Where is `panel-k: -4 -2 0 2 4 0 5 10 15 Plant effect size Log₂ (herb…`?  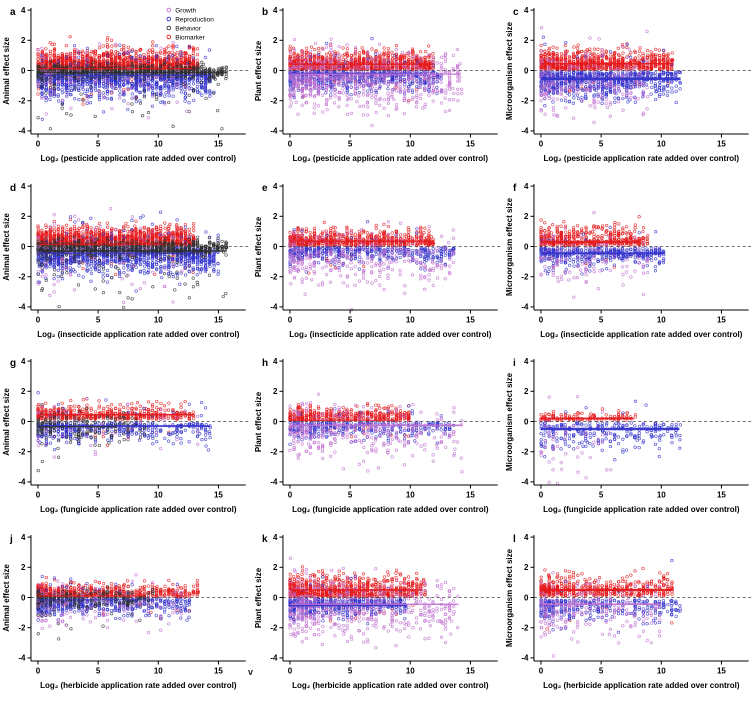 panel-k: -4 -2 0 2 4 0 5 10 15 Plant effect size Log₂ (herb… is located at coordinates (378, 614).